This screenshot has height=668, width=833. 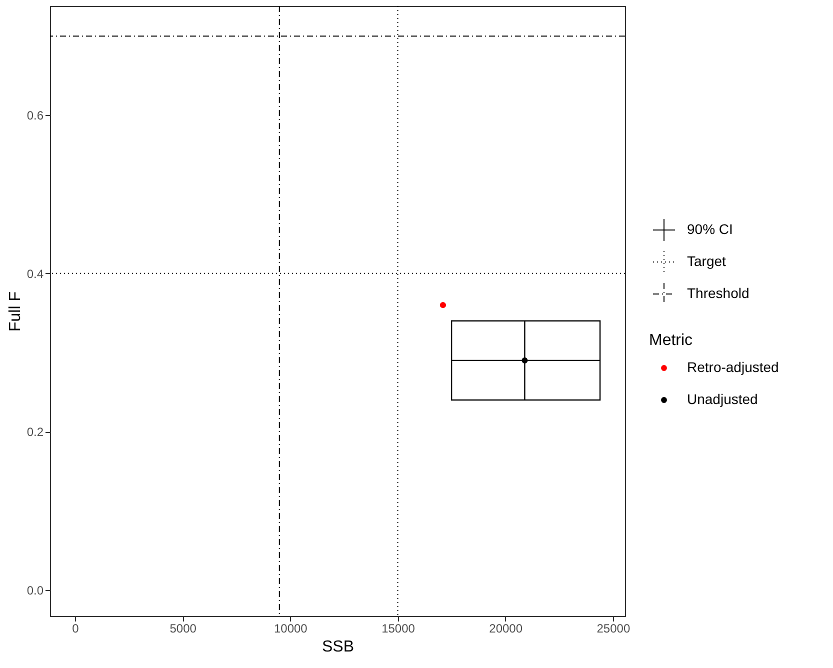 What do you see at coordinates (76, 629) in the screenshot?
I see `x-tick-label: 0` at bounding box center [76, 629].